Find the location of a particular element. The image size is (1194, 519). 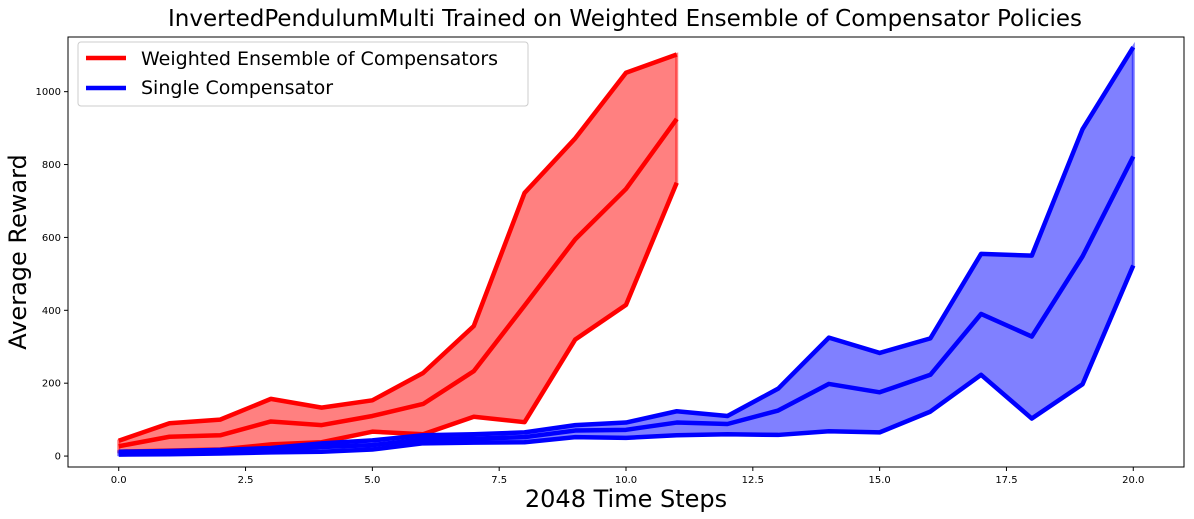

x-tick-label: 2.5 is located at coordinates (246, 480).